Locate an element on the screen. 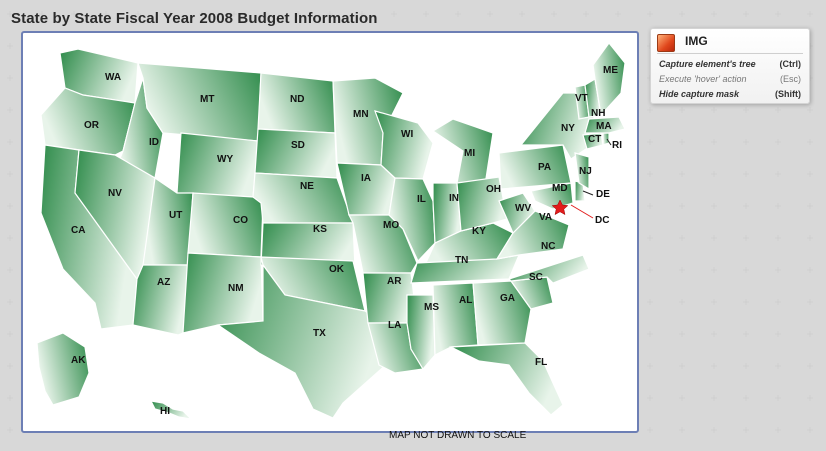 This screenshot has width=826, height=451. state-label-vt: VT is located at coordinates (581, 98).